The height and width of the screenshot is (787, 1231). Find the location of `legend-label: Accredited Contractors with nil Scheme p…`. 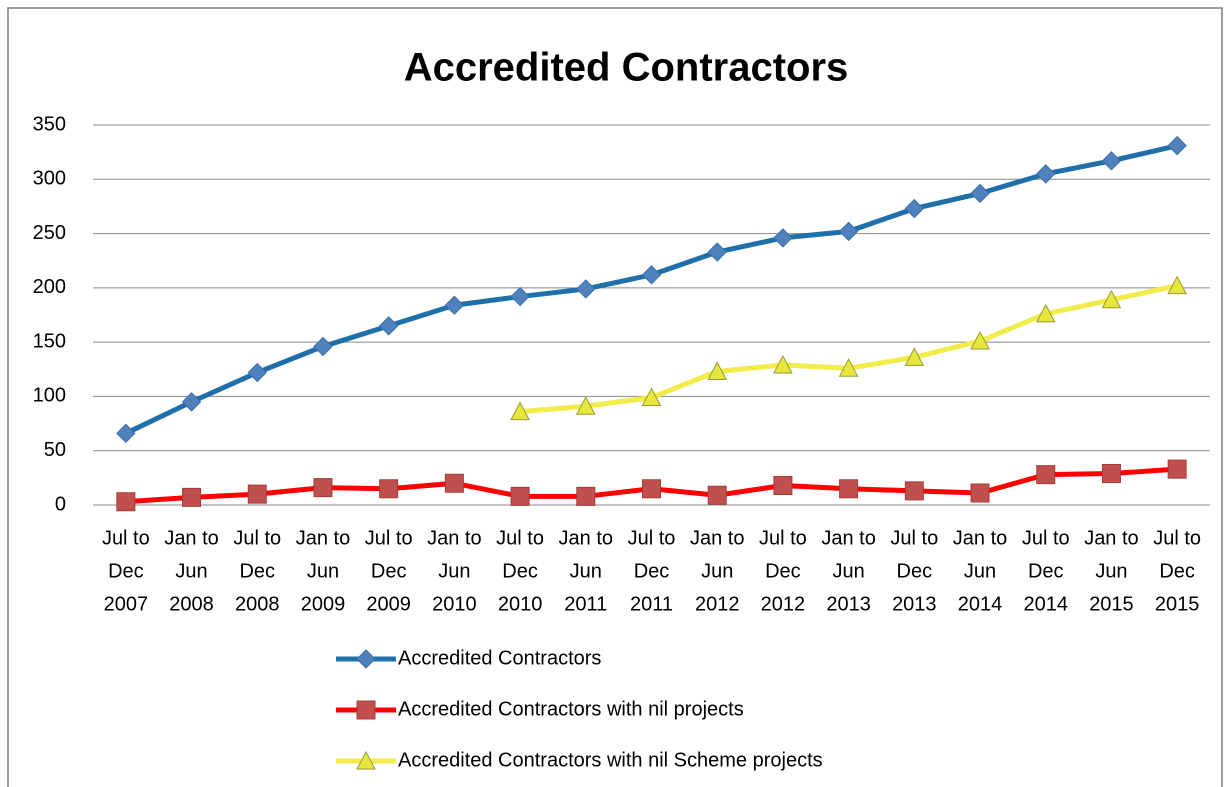

legend-label: Accredited Contractors with nil Scheme p… is located at coordinates (610, 760).